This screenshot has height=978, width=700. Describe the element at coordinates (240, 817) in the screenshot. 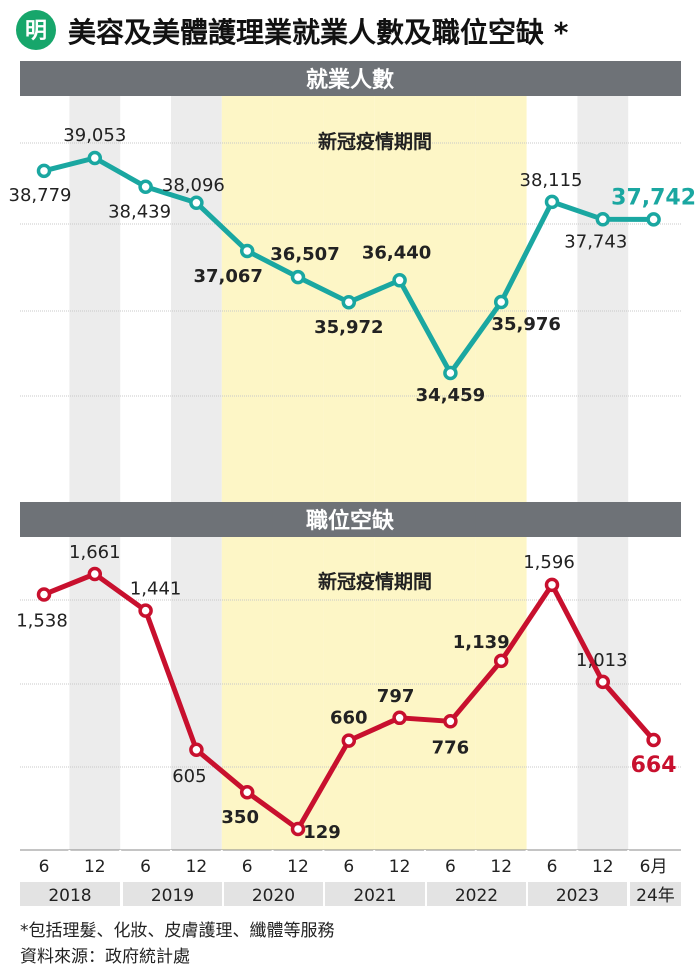

I see `series-vac-data-label-4: 350` at that location.